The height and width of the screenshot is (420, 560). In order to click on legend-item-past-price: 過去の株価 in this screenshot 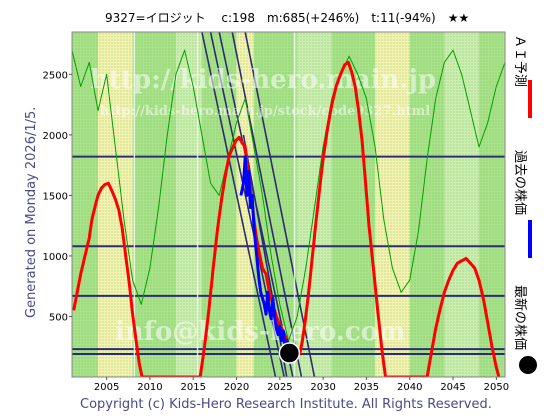, I will do `click(522, 204)`.